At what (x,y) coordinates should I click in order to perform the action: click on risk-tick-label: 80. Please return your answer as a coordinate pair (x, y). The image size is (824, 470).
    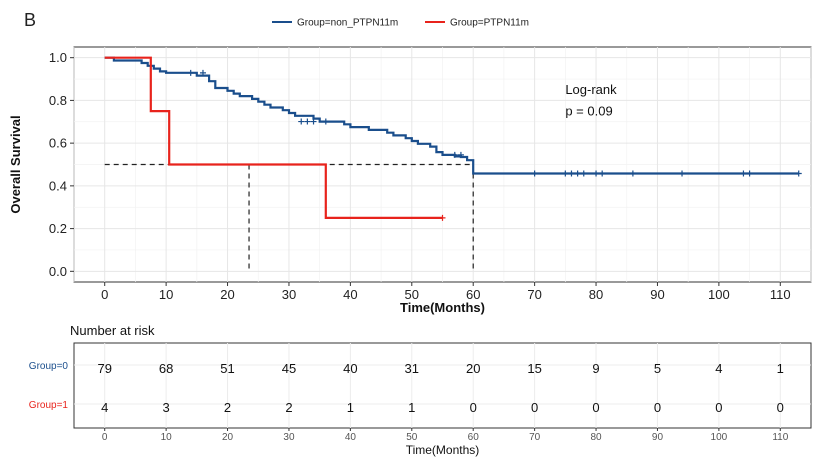
    Looking at the image, I should click on (596, 437).